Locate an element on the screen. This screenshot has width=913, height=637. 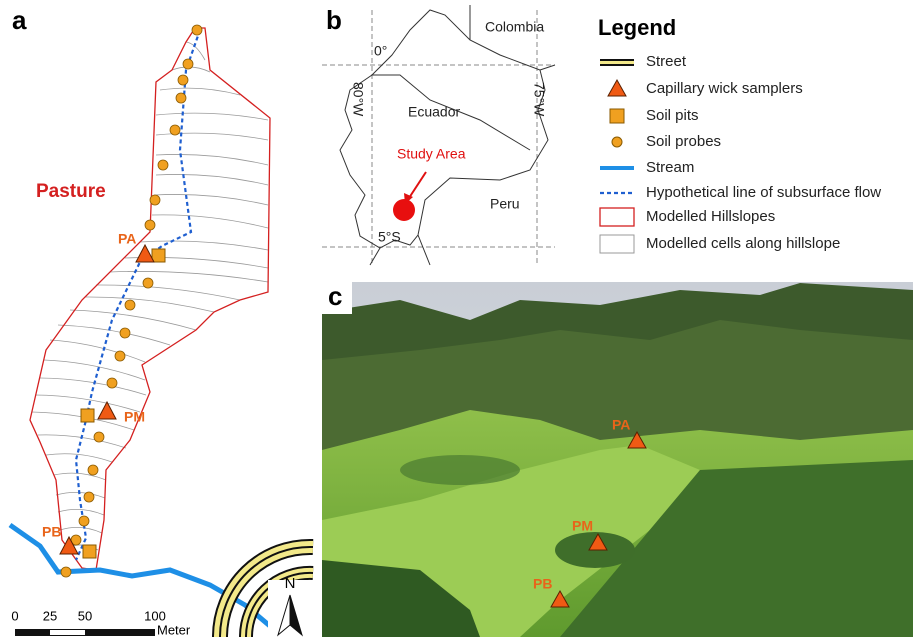
country-outline is located at coordinates (447, 135).